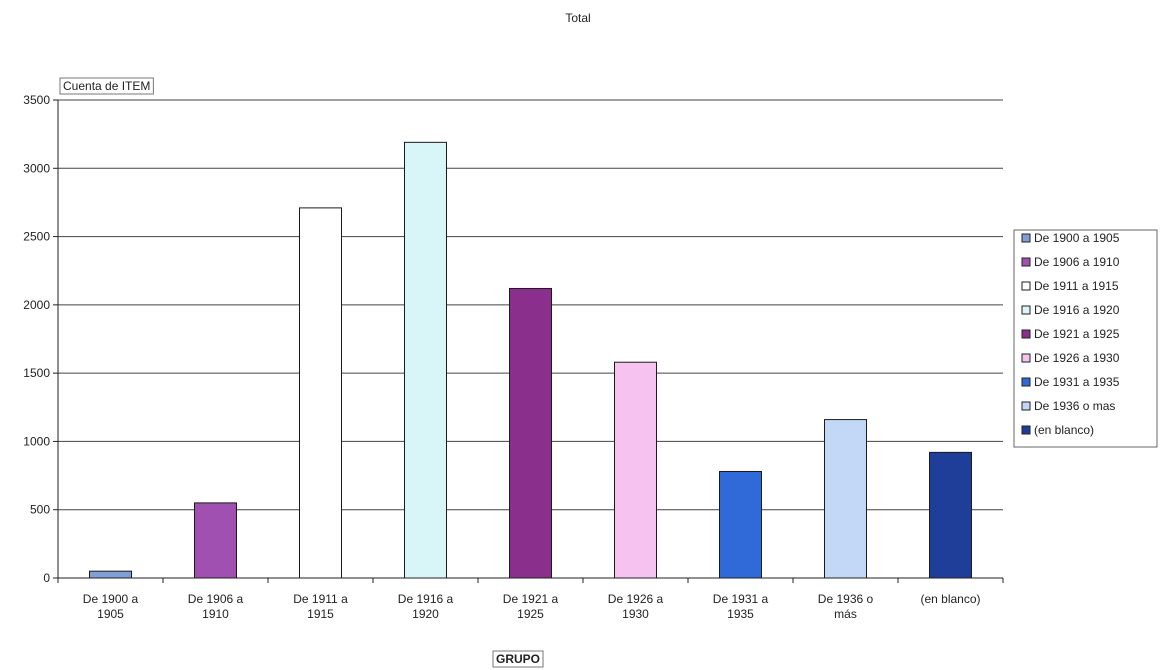 This screenshot has width=1163, height=670. I want to click on x-tick-label: De 1911 a 1915, so click(320, 606).